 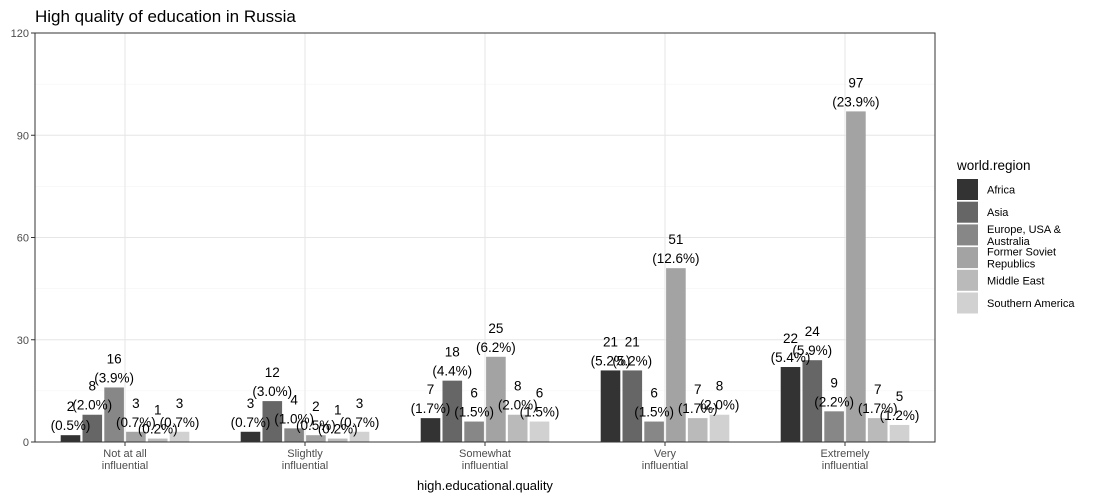 What do you see at coordinates (20, 34) in the screenshot?
I see `y-tick-label: 120` at bounding box center [20, 34].